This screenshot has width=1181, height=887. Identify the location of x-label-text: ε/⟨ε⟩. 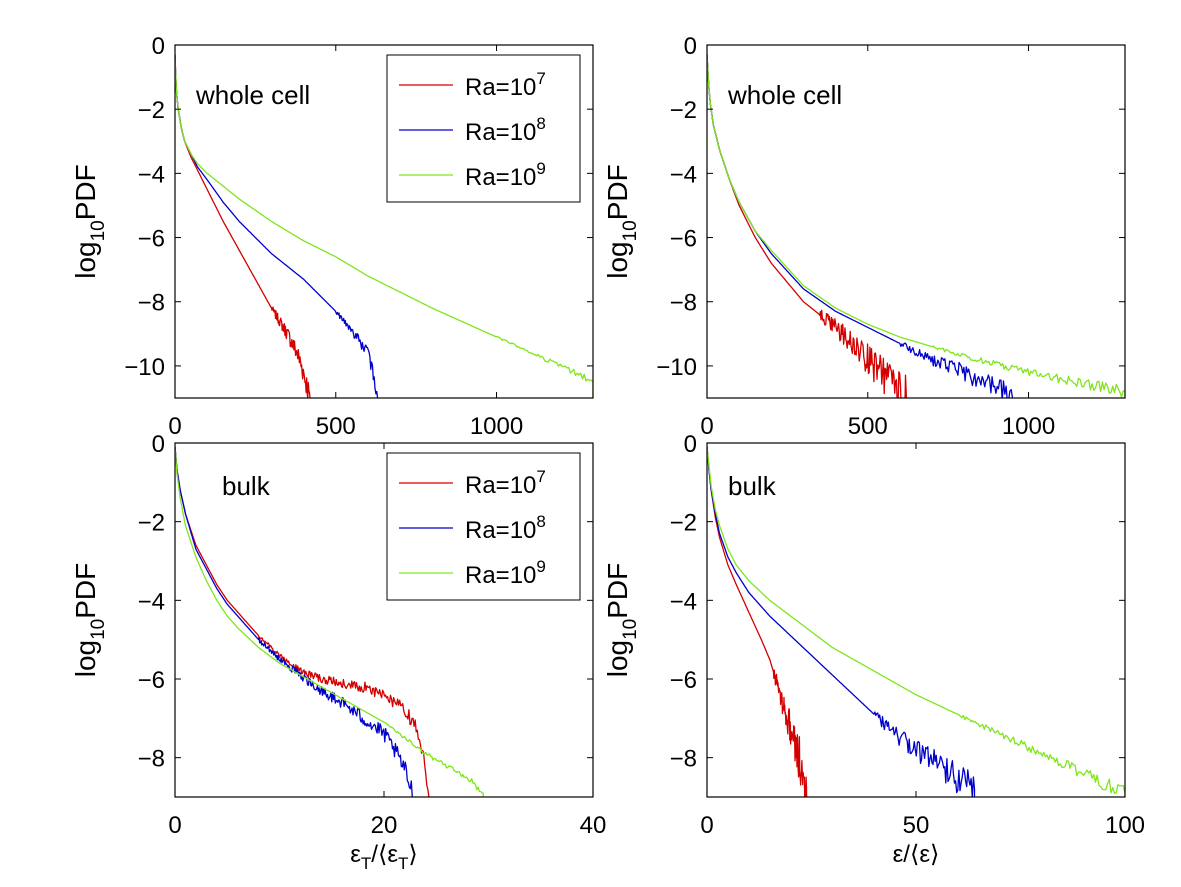
(916, 854).